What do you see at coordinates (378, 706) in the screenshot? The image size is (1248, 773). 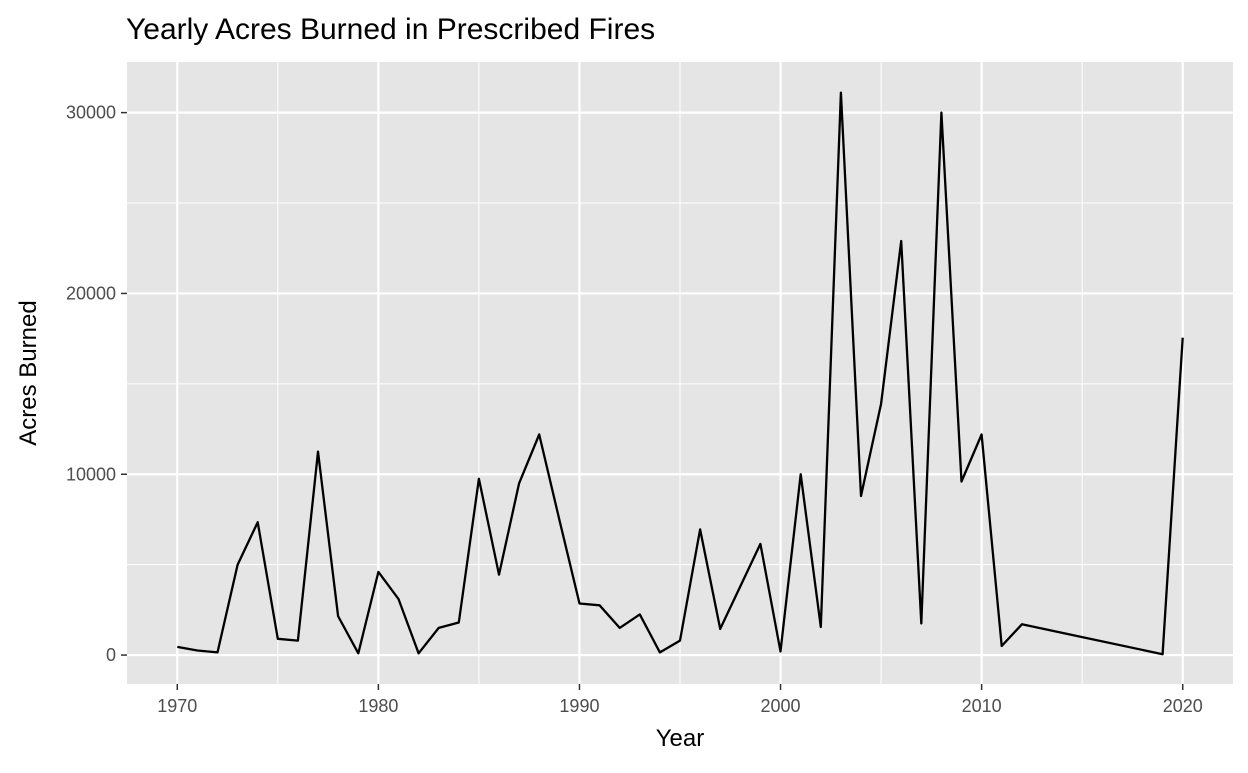 I see `x-tick-label: 1980` at bounding box center [378, 706].